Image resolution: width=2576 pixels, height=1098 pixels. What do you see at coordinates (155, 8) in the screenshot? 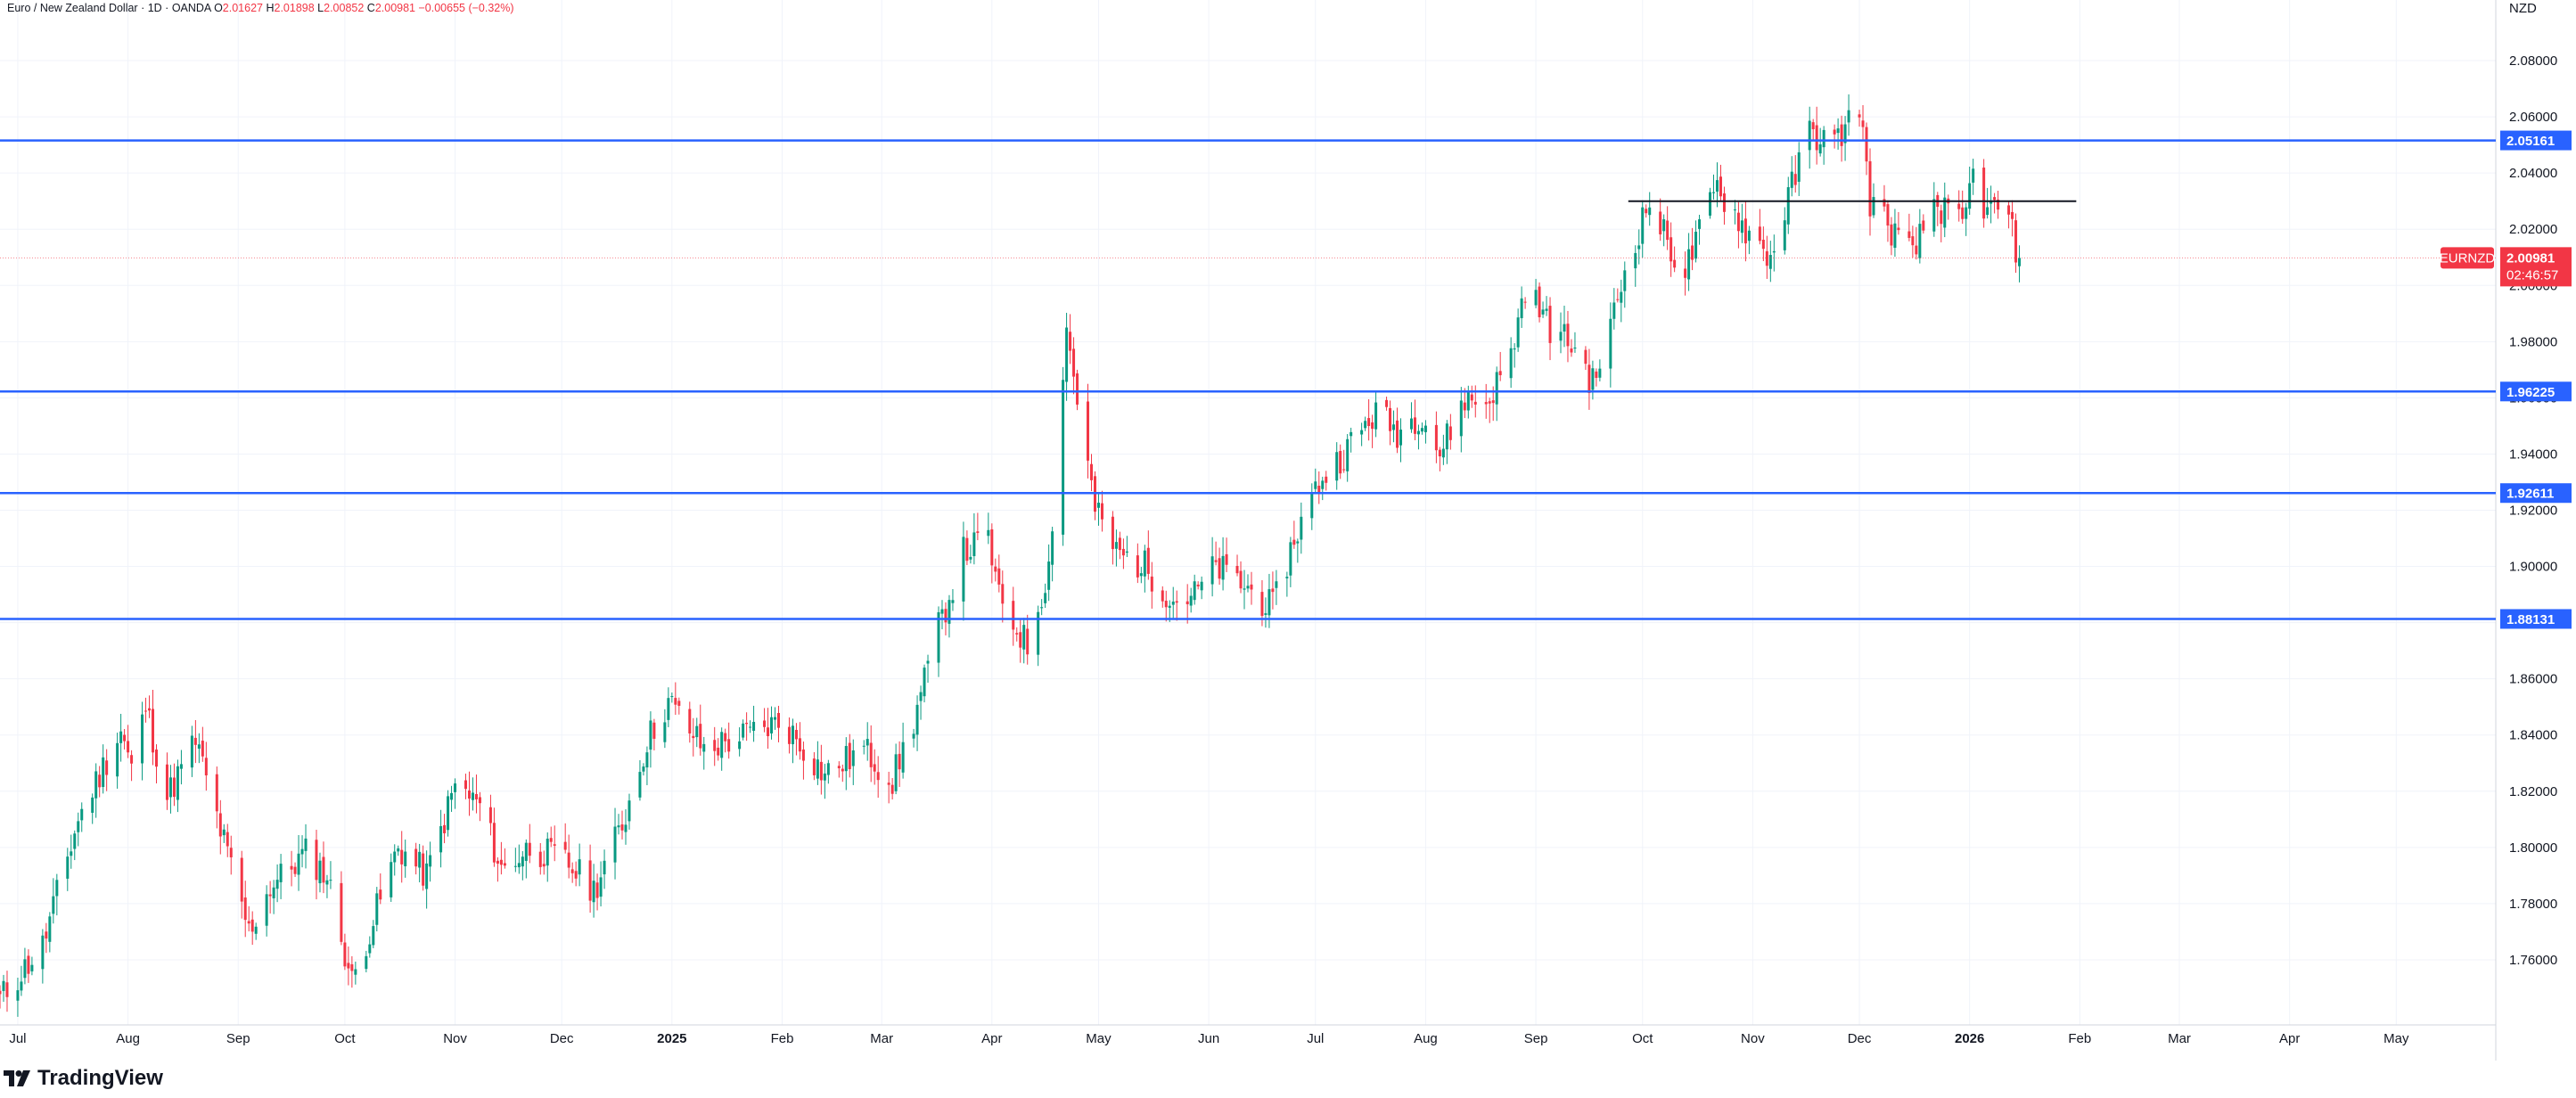
I see `interval: 1D` at bounding box center [155, 8].